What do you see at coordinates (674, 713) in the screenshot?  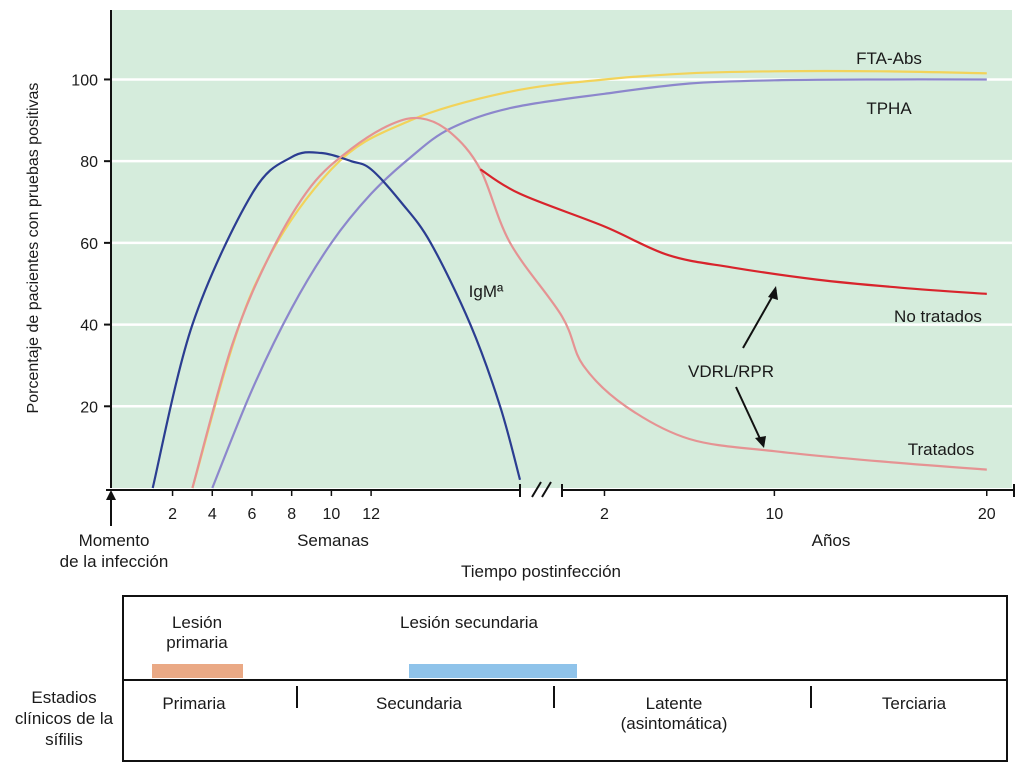 I see `stage-latente: Latente (asintomática)` at bounding box center [674, 713].